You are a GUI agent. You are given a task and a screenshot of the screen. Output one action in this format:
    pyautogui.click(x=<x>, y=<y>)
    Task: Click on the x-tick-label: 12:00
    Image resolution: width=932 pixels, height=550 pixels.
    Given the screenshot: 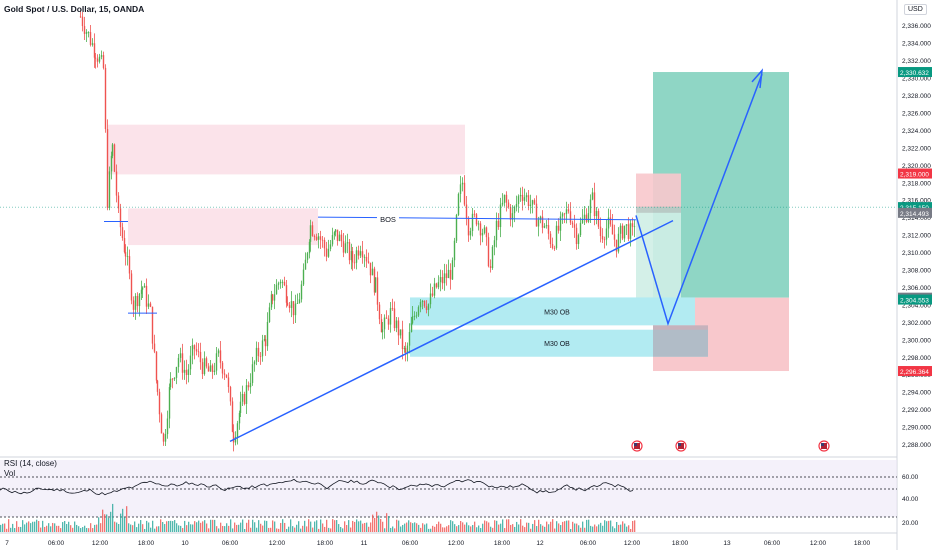 What is the action you would take?
    pyautogui.click(x=632, y=543)
    